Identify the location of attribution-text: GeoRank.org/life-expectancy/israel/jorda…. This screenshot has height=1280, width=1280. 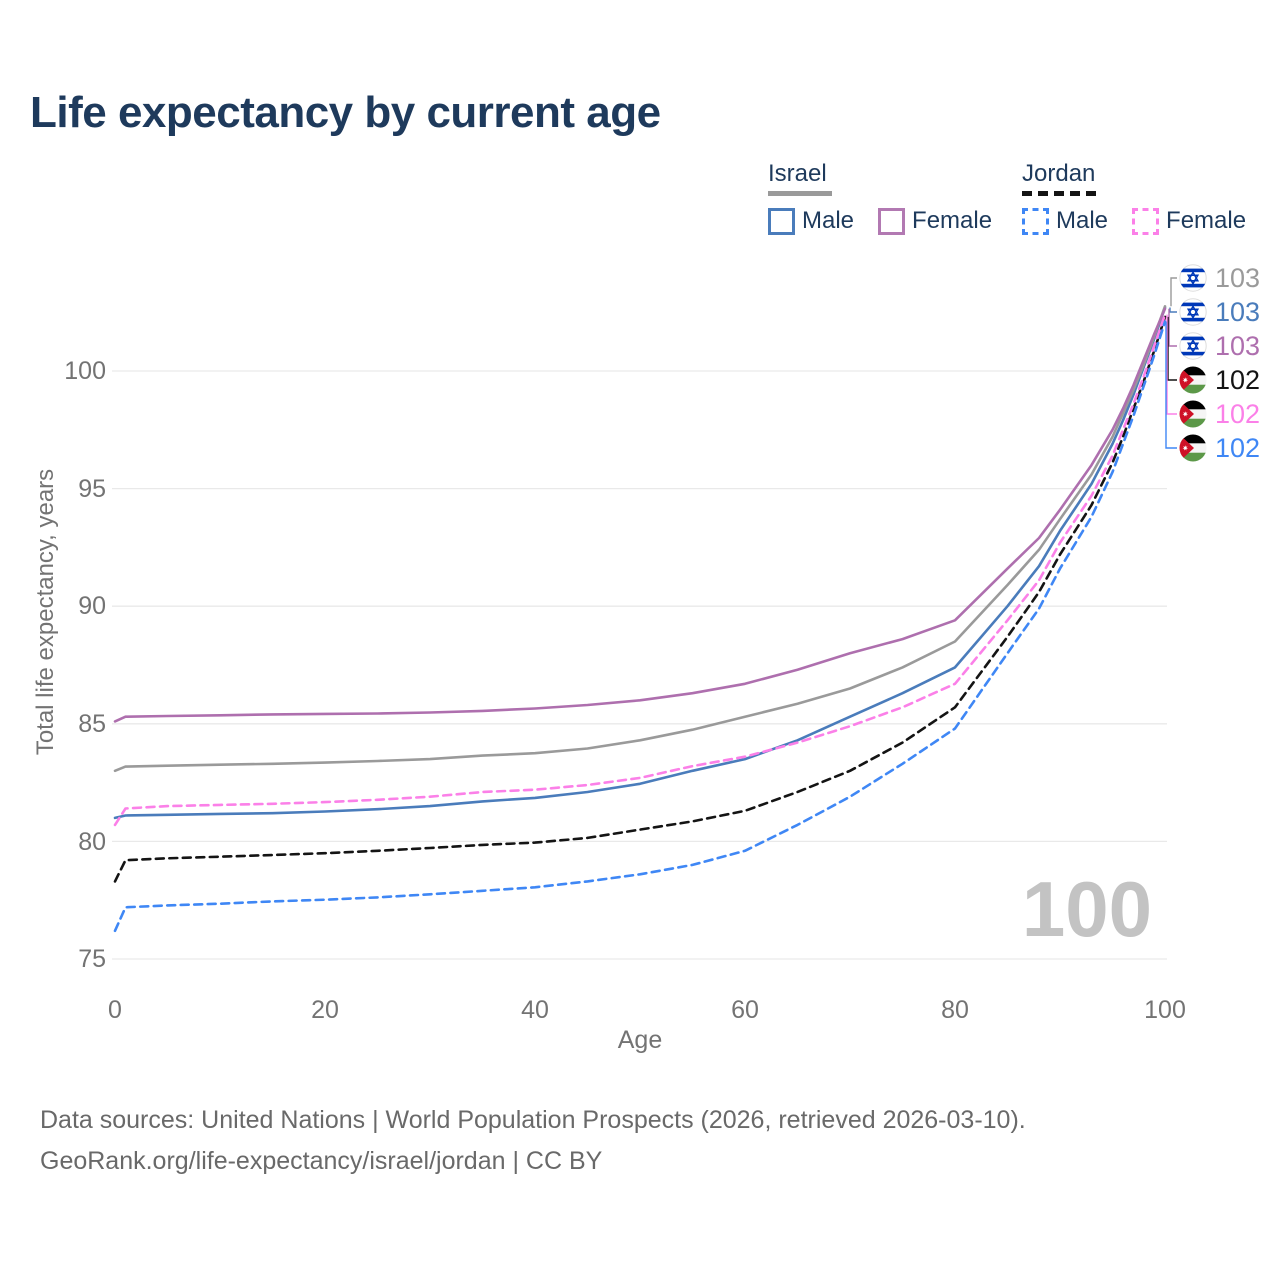
(321, 1161).